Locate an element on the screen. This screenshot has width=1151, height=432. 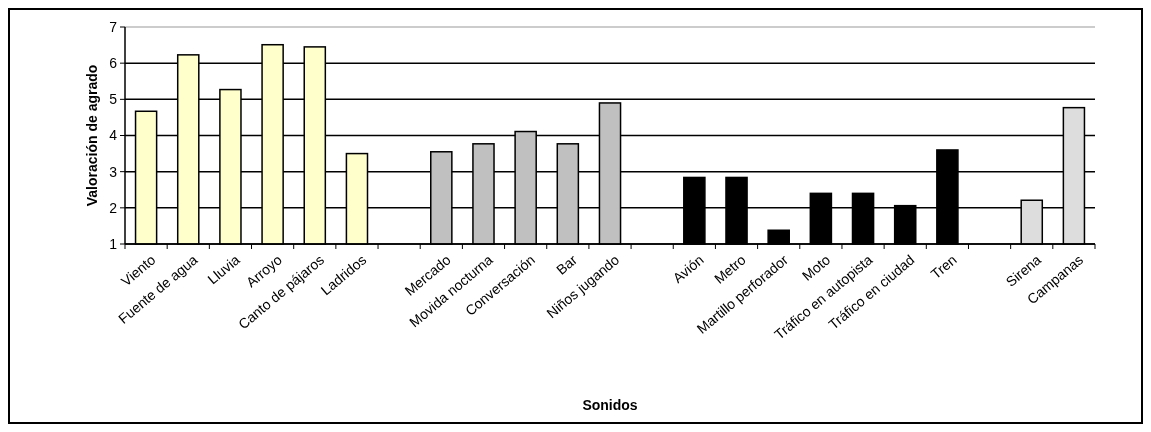
y-tick-label: 3 is located at coordinates (113, 171).